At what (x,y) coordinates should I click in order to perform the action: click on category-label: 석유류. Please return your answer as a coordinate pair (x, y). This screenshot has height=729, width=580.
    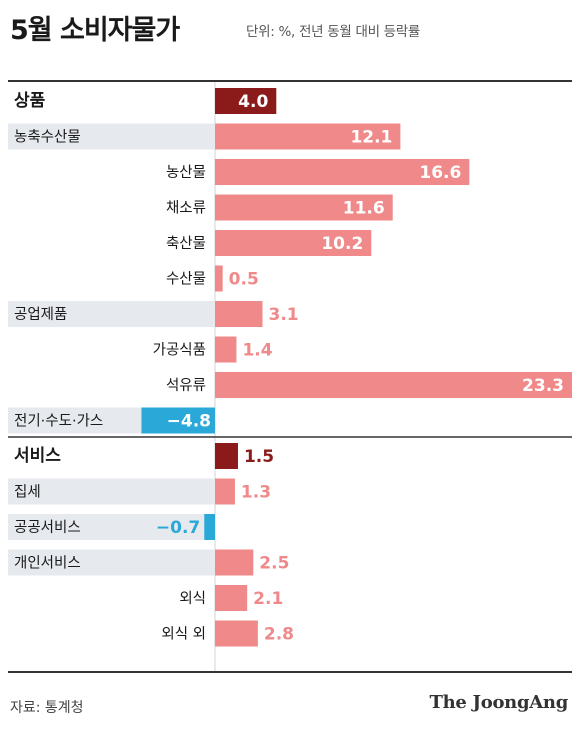
    Looking at the image, I should click on (186, 385).